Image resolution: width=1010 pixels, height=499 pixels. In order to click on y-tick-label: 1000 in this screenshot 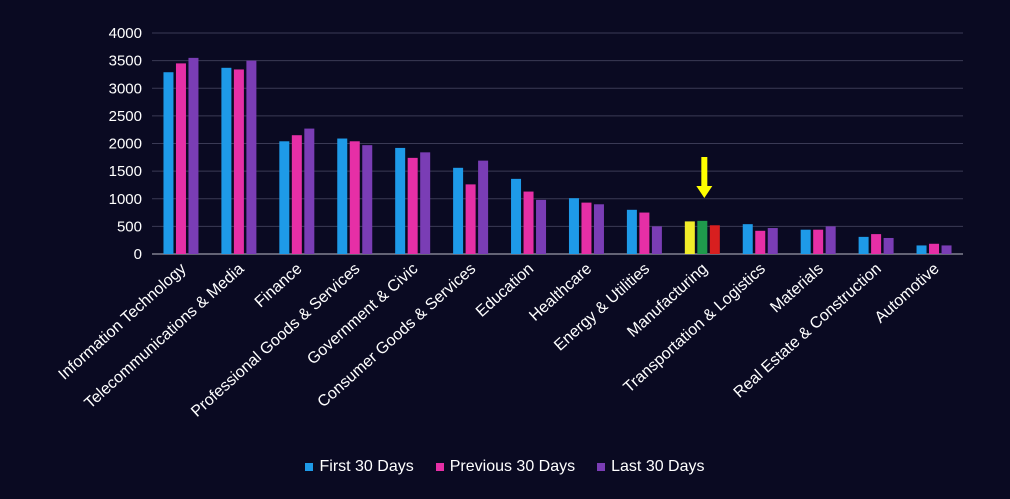, I will do `click(125, 199)`.